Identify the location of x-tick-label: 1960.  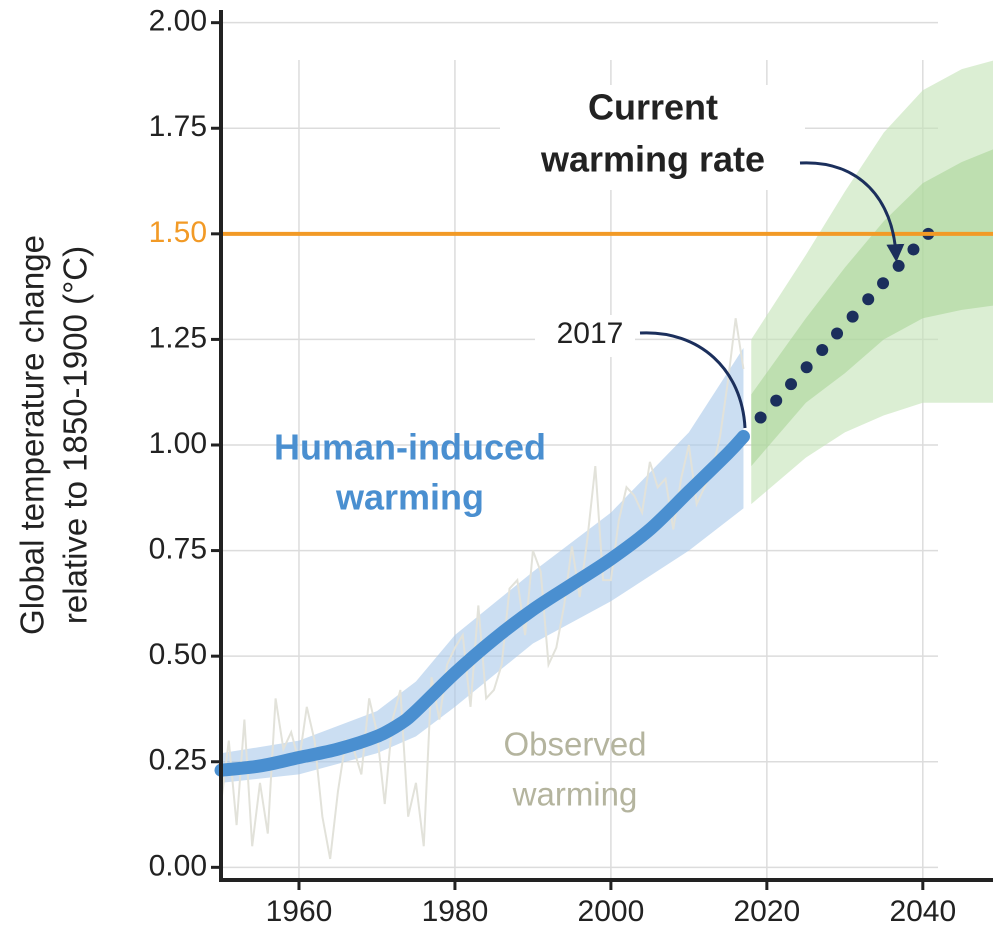
(299, 911).